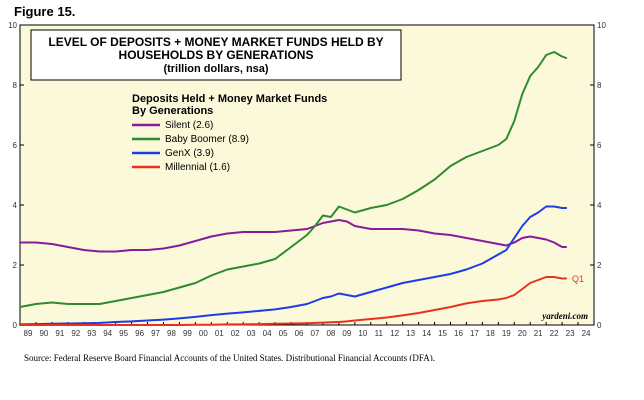 This screenshot has height=400, width=644. What do you see at coordinates (299, 333) in the screenshot?
I see `x-tick-label: 06` at bounding box center [299, 333].